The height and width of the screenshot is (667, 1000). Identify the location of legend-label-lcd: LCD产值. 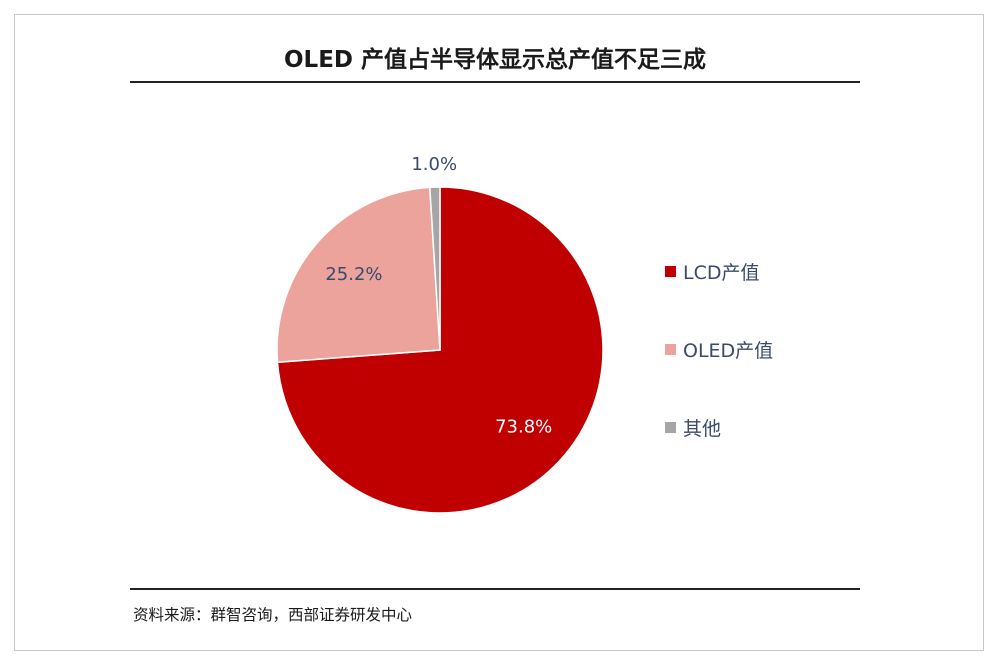
(721, 272).